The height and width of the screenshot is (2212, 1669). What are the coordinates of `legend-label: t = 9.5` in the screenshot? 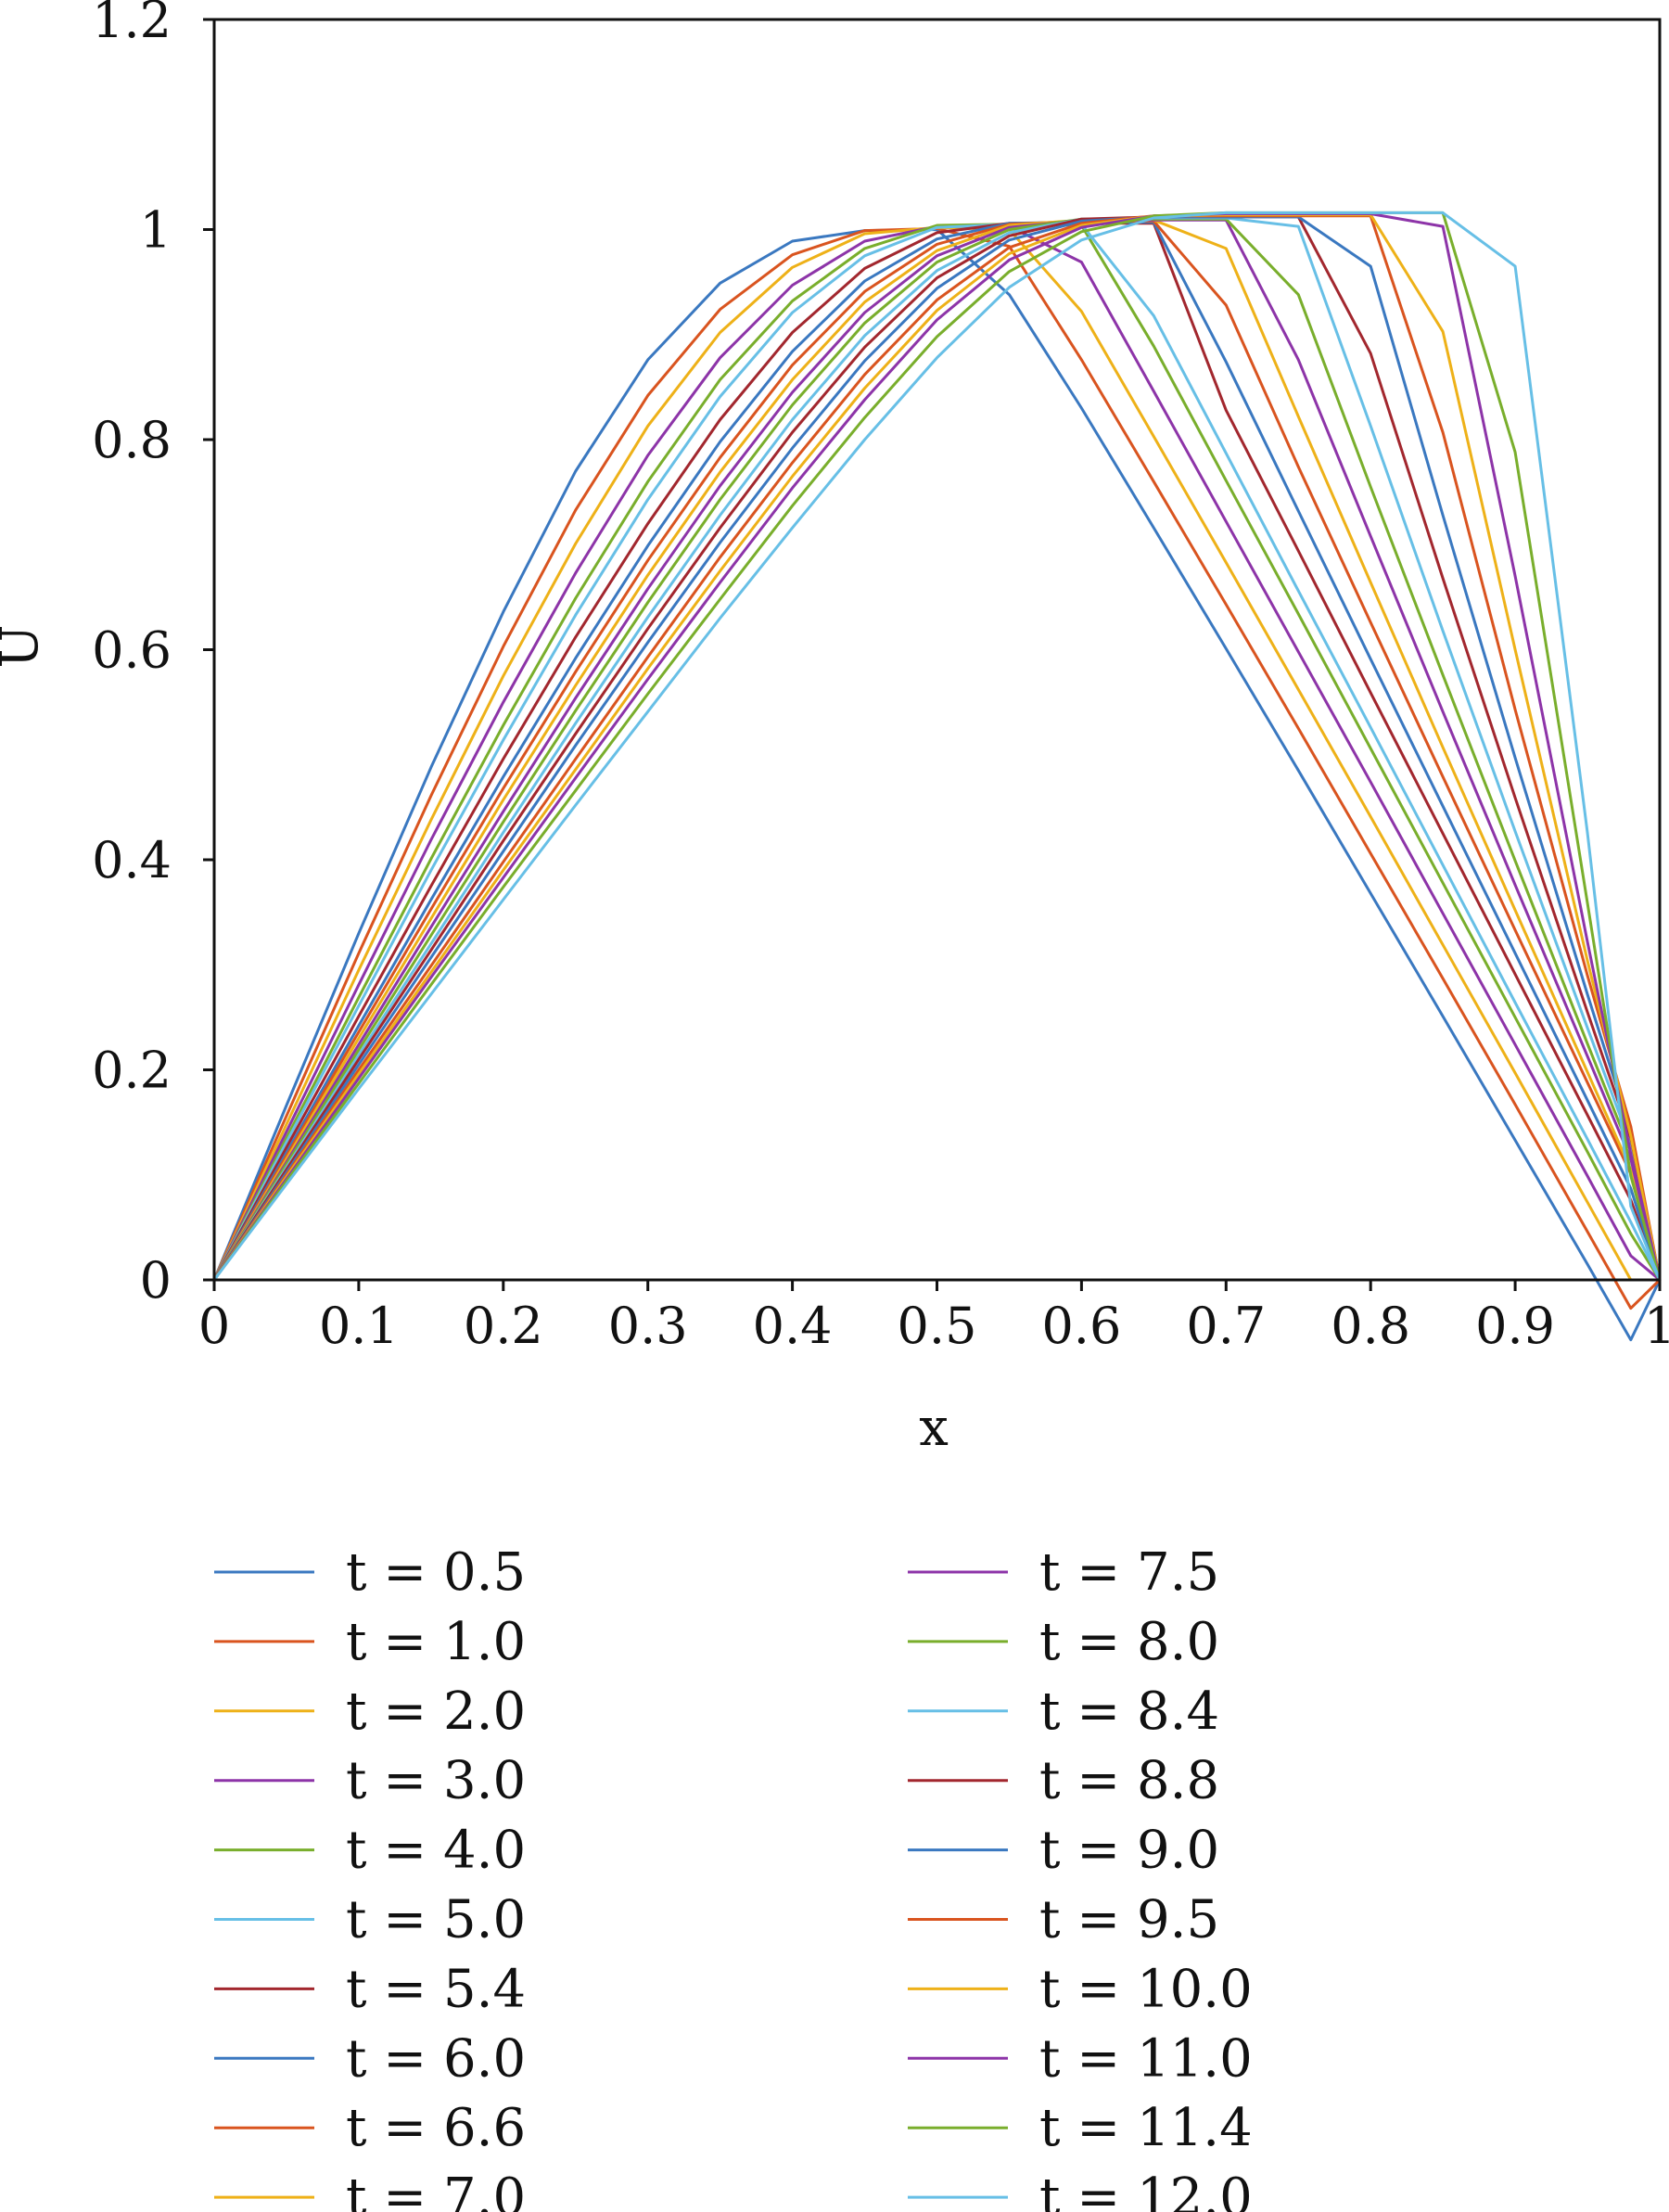 It's located at (1129, 1920).